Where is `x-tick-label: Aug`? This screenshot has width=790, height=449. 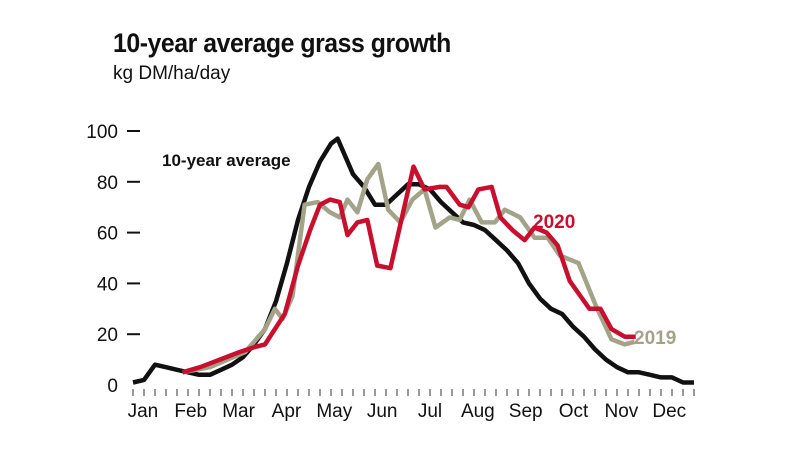 x-tick-label: Aug is located at coordinates (478, 411).